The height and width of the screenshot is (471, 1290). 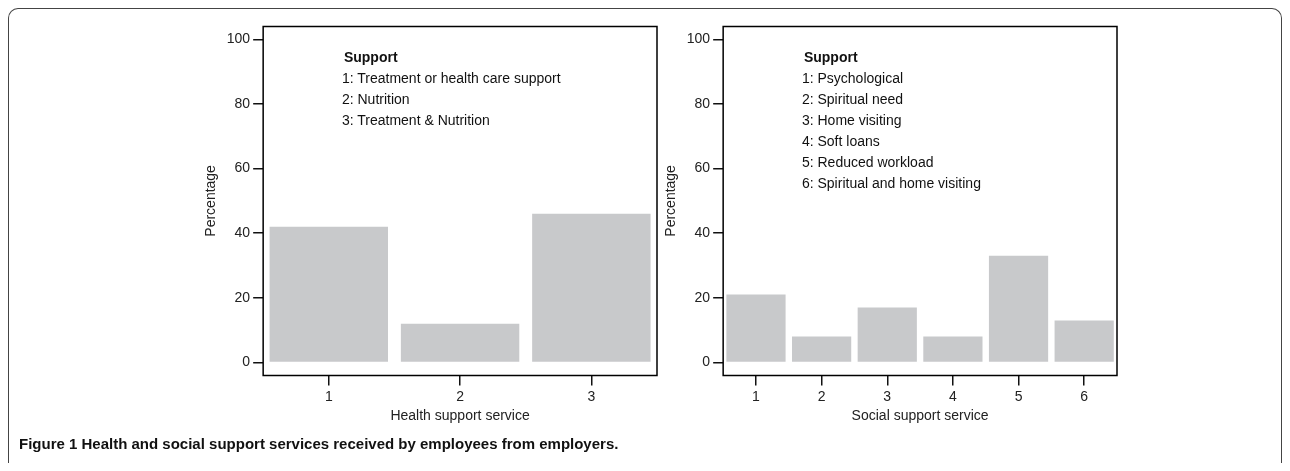 What do you see at coordinates (840, 141) in the screenshot?
I see `annotation: 4: Soft loans` at bounding box center [840, 141].